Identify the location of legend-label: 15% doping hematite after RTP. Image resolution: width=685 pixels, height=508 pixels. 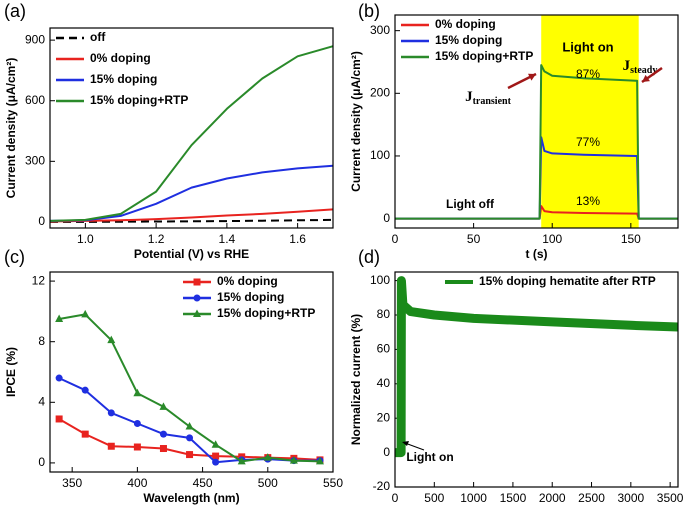
(567, 281).